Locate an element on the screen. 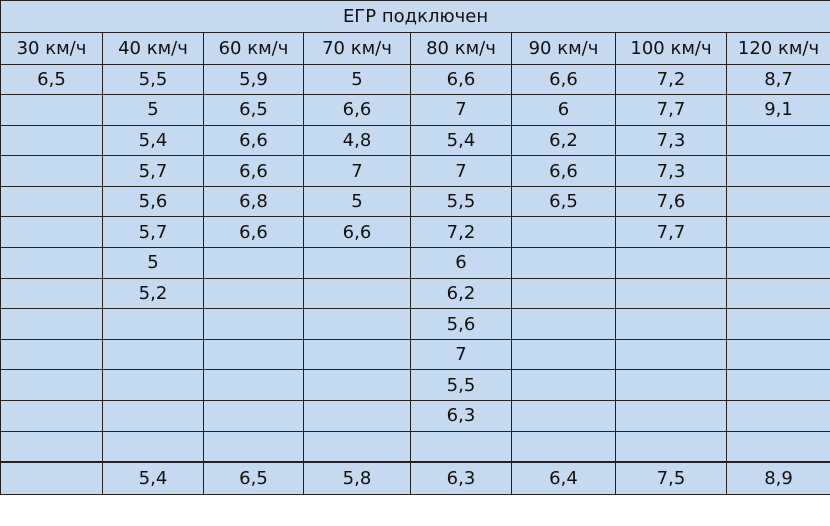 The image size is (830, 526). table-cell: 7,7 is located at coordinates (671, 110).